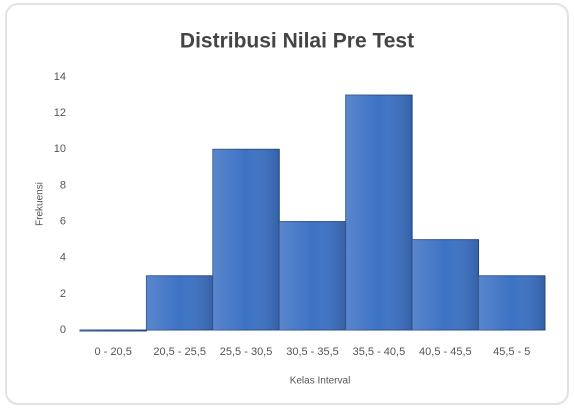 The width and height of the screenshot is (574, 409). What do you see at coordinates (297, 41) in the screenshot?
I see `chart-title: Distribusi Nilai Pre Test` at bounding box center [297, 41].